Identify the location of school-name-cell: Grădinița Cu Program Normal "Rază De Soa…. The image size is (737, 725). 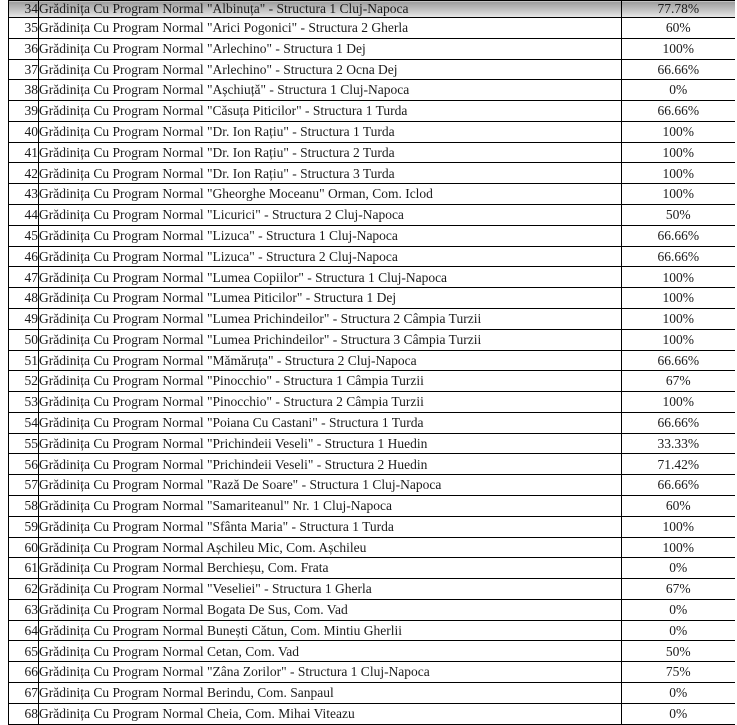
(330, 485).